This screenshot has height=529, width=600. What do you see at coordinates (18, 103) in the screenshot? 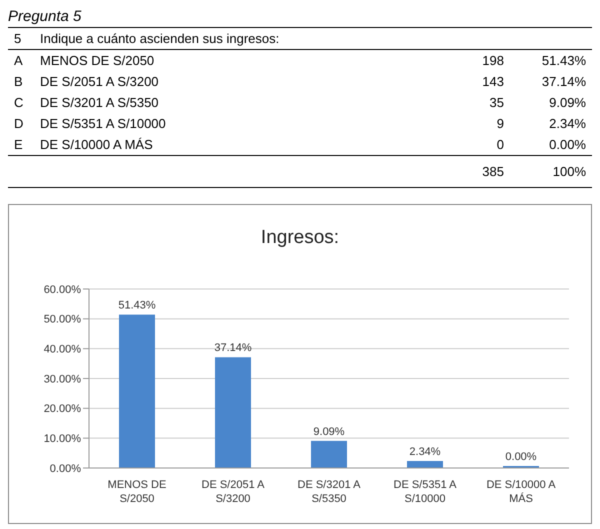
I see `text: C` at bounding box center [18, 103].